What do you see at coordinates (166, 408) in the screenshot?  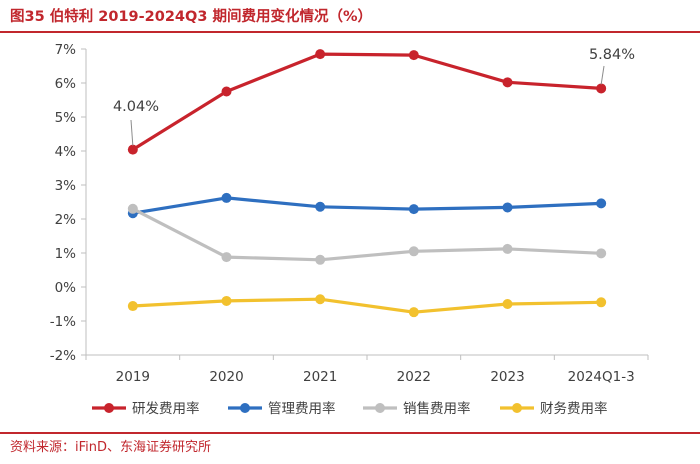 I see `legend-label: 研发费用率` at bounding box center [166, 408].